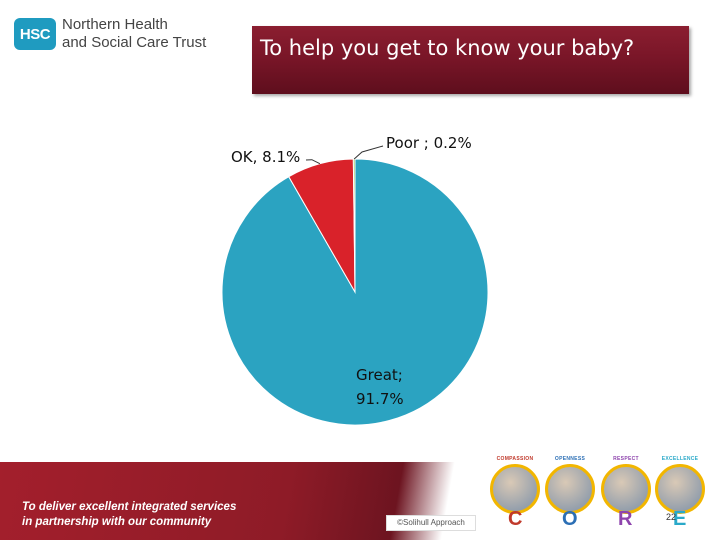 The image size is (720, 540). Describe the element at coordinates (379, 375) in the screenshot. I see `data-label-great: Great;` at that location.